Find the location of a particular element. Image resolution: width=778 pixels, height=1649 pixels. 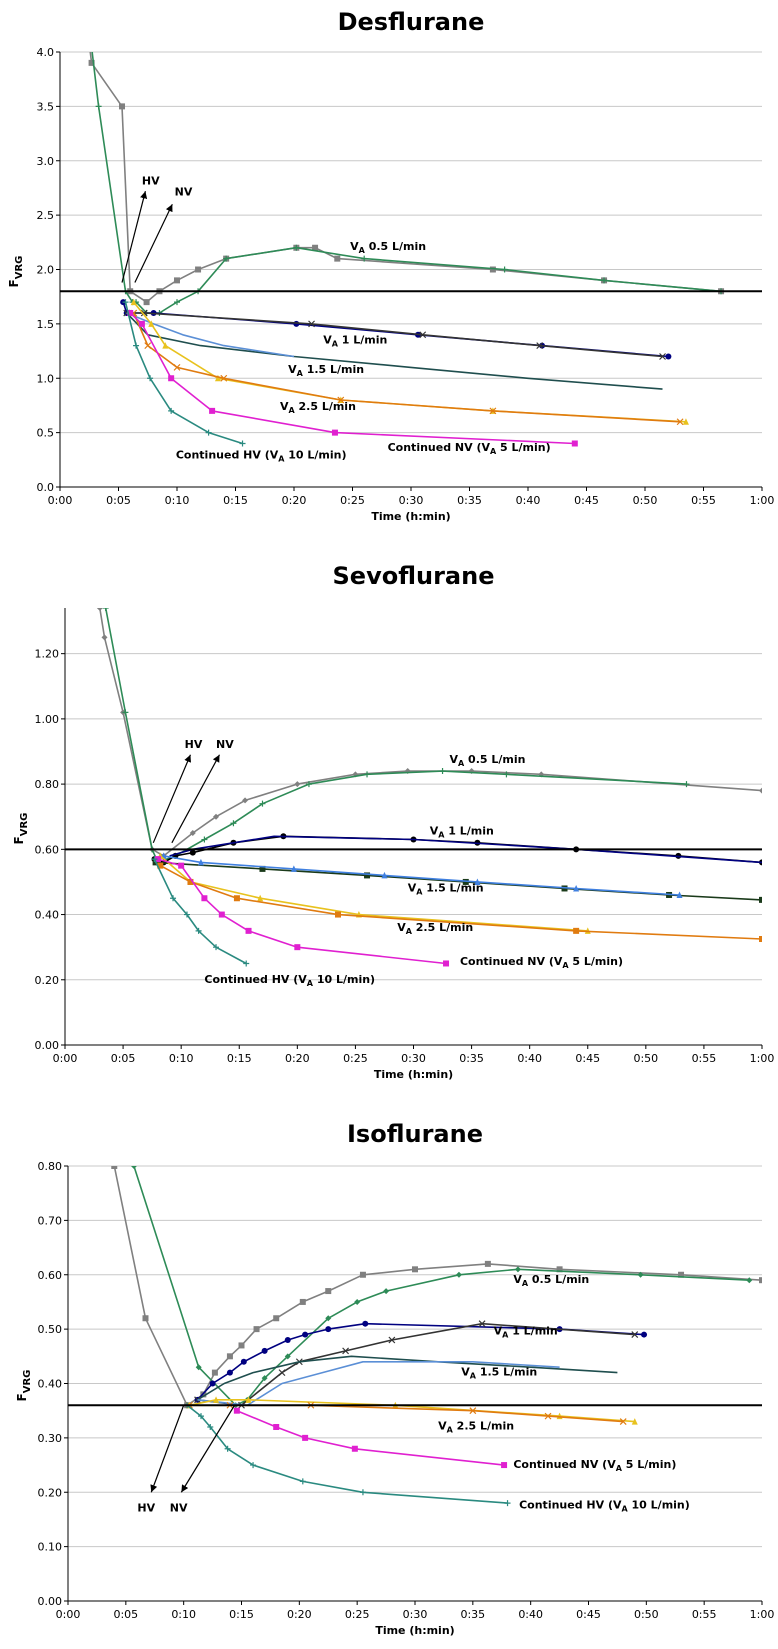

annotation-text: HV is located at coordinates (146, 1507).